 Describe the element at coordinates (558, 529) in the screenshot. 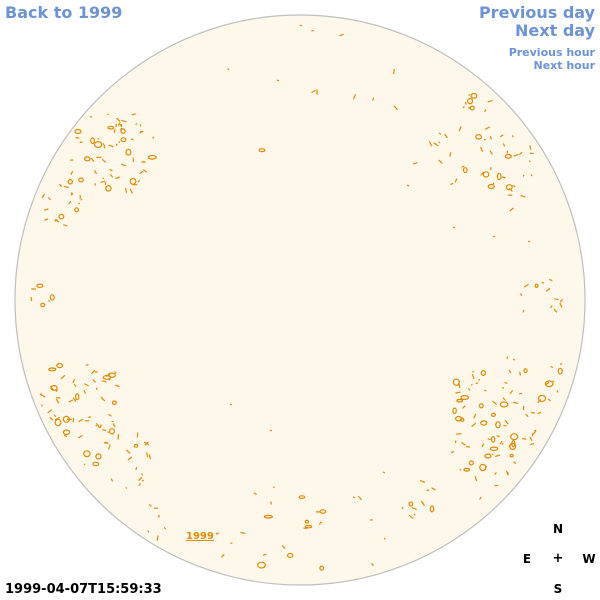

I see `compass-north: N` at that location.